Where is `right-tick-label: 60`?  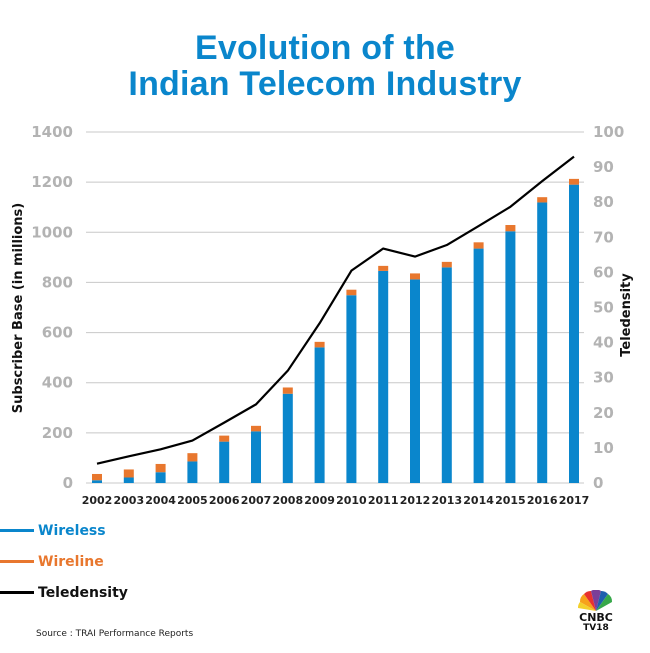
right-tick-label: 60 is located at coordinates (603, 272).